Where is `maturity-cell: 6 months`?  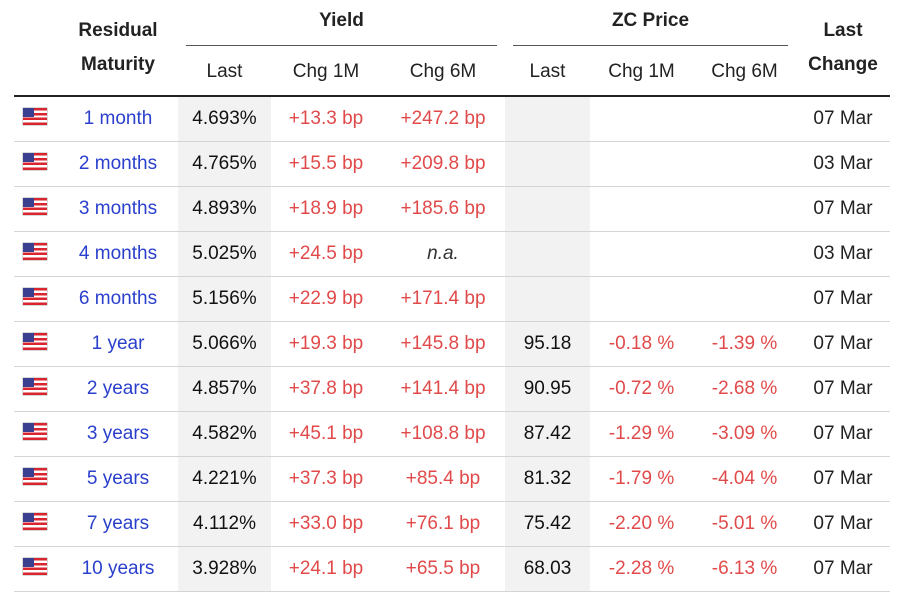
maturity-cell: 6 months is located at coordinates (118, 299).